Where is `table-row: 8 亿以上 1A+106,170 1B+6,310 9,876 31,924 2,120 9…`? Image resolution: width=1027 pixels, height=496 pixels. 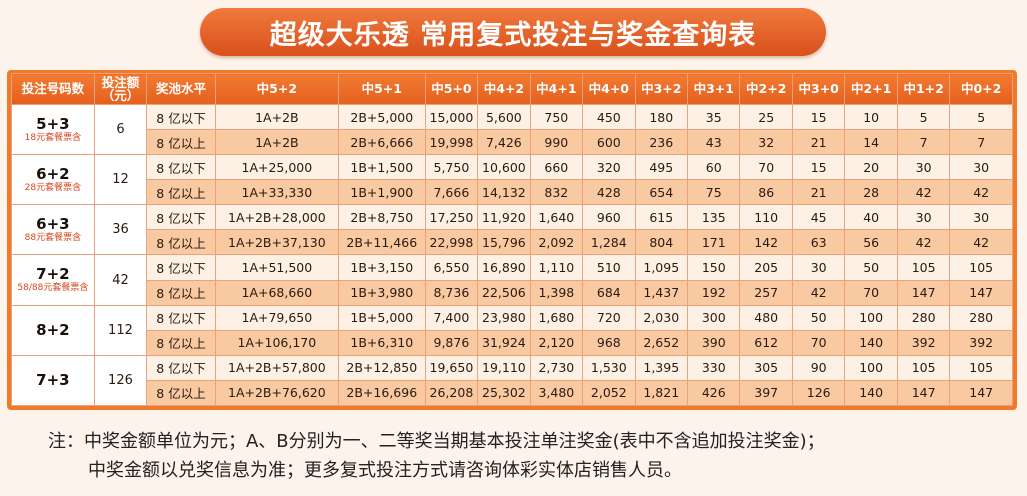
table-row: 8 亿以上 1A+106,170 1B+6,310 9,876 31,924 2,120 9… is located at coordinates (512, 342).